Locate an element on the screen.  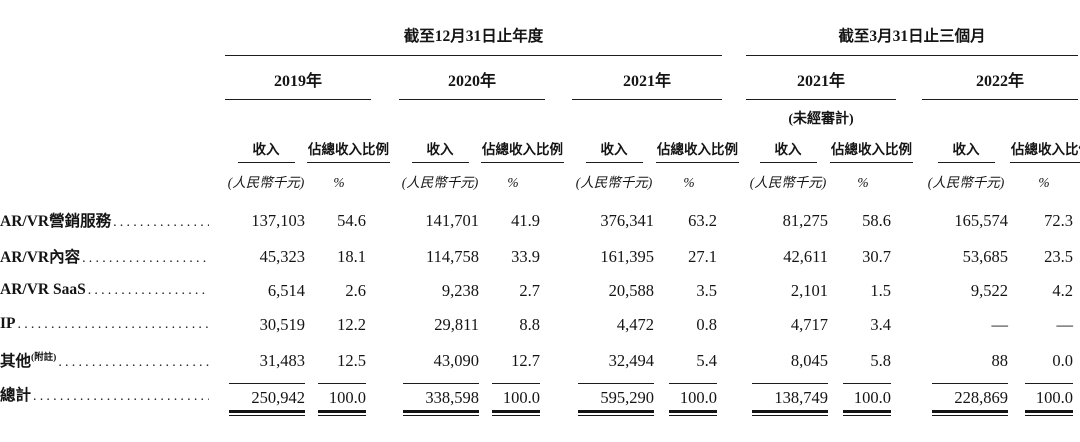
total-label: 總計 is located at coordinates (16, 395).